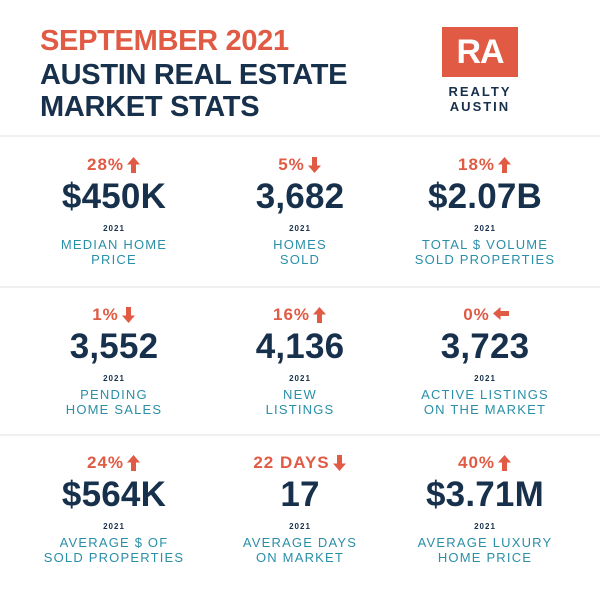 The image size is (600, 600). I want to click on change-indicator: 40%, so click(485, 463).